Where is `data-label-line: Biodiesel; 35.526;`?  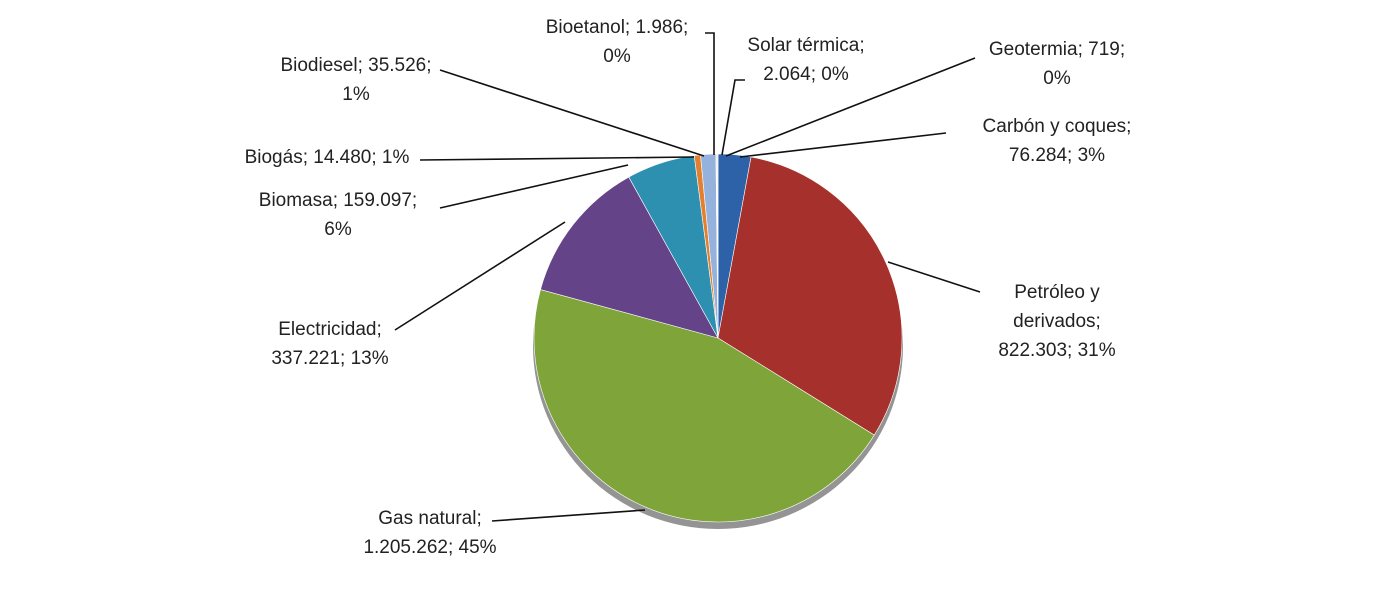
data-label-line: Biodiesel; 35.526; is located at coordinates (355, 65).